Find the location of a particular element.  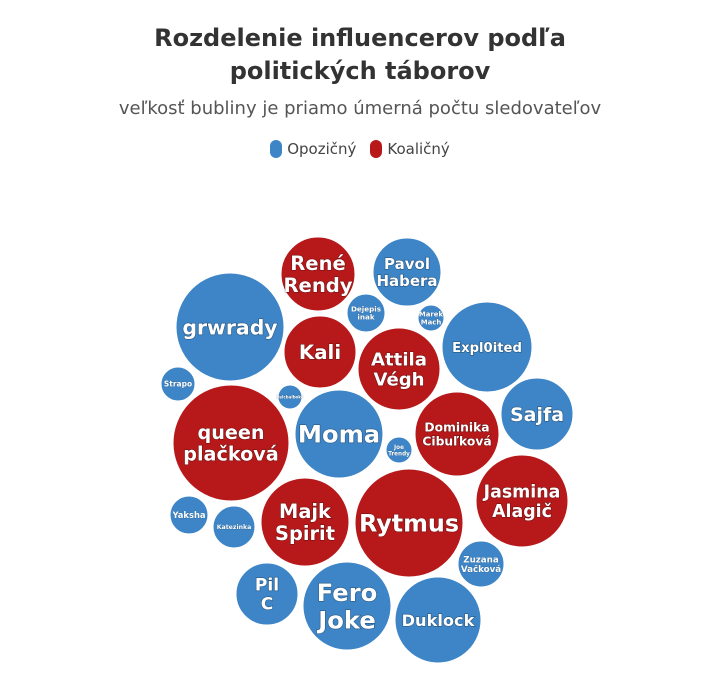

bubble-circle-dejepis-inak is located at coordinates (366, 313).